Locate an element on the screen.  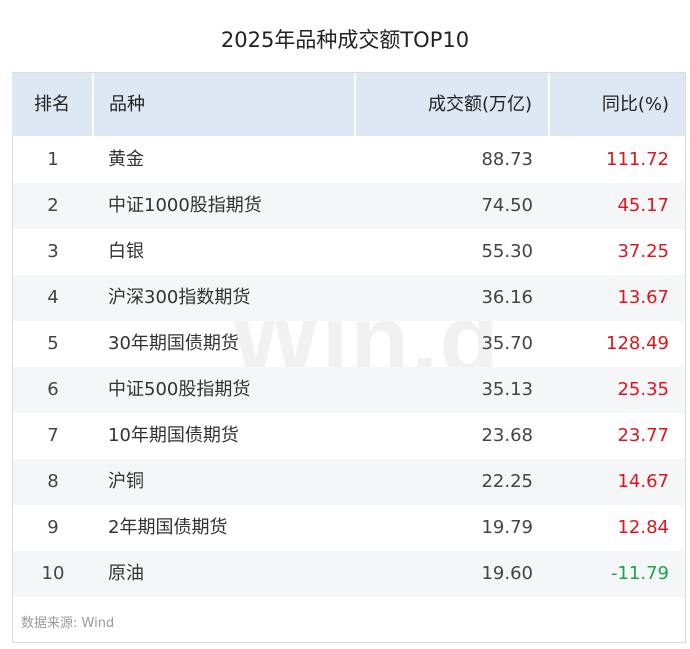
table-row: 9 2年期国债期货 19.79 12.84 is located at coordinates (349, 528).